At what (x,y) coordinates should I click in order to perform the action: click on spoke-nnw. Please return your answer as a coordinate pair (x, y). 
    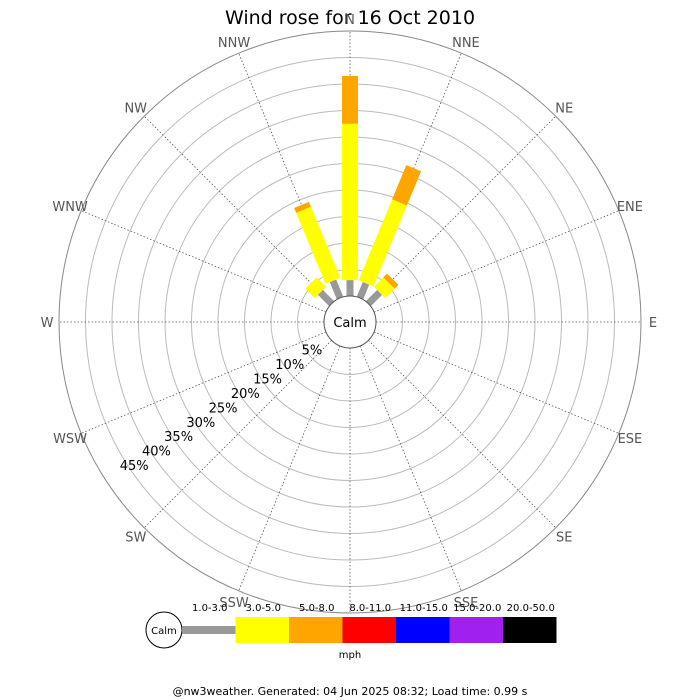
    Looking at the image, I should click on (289, 175).